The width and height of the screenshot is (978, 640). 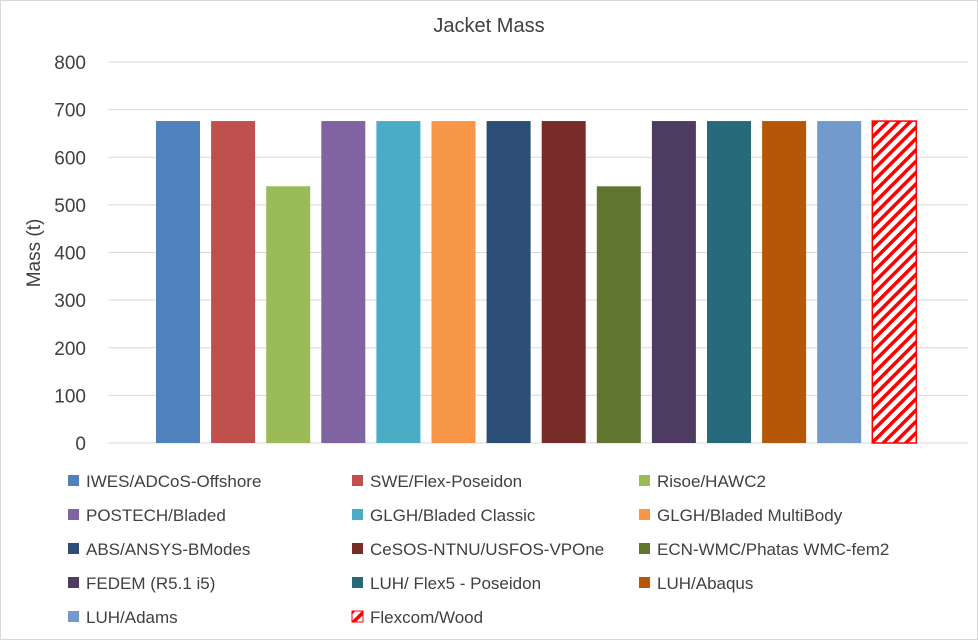 What do you see at coordinates (34, 253) in the screenshot?
I see `y-axis-label: Mass (t)` at bounding box center [34, 253].